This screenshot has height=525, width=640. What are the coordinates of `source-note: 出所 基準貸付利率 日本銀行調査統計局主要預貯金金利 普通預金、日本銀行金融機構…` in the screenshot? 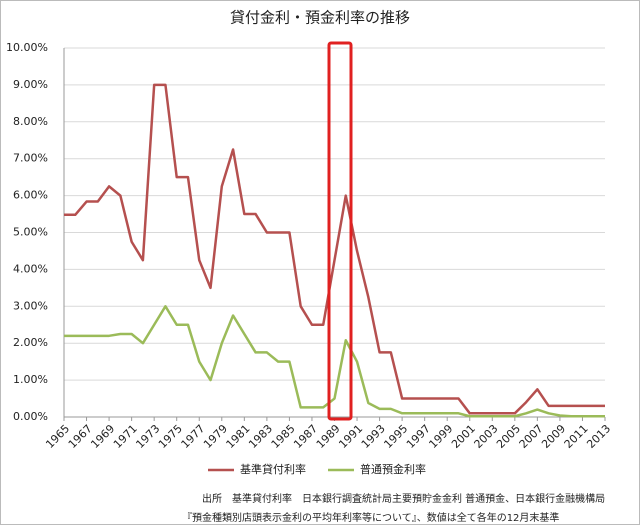 It's located at (403, 498).